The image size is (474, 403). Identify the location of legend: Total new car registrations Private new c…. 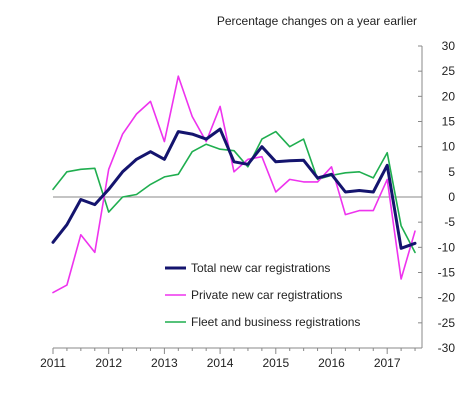
(262, 295).